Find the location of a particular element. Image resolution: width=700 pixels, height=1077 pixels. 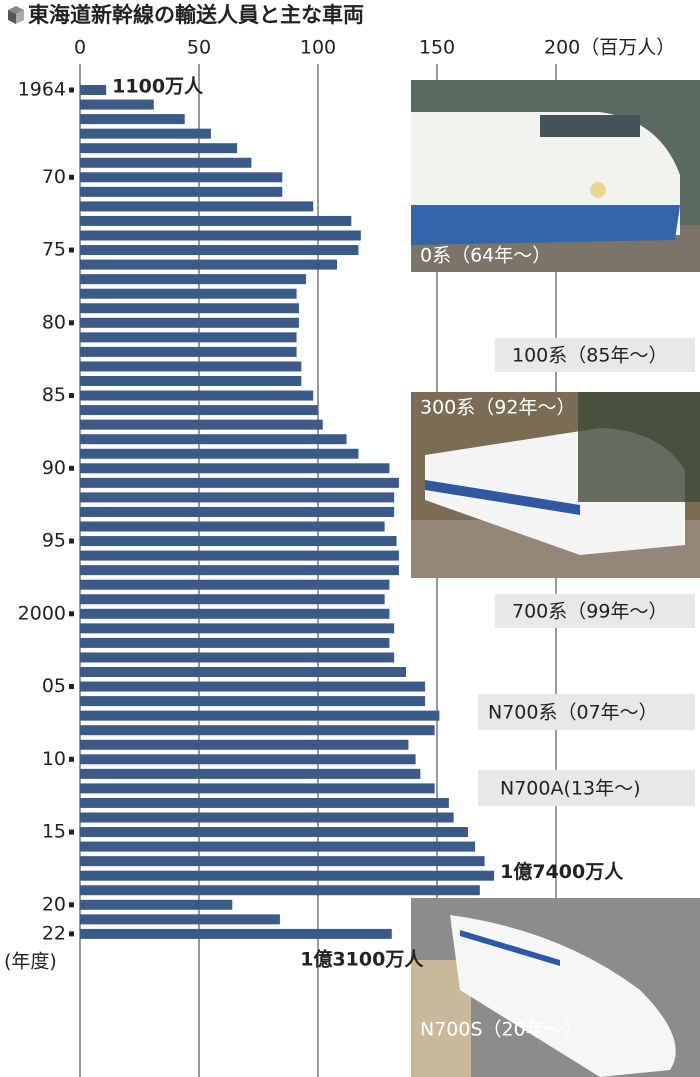

vehicle-caption: N700系（07年～） is located at coordinates (573, 713).